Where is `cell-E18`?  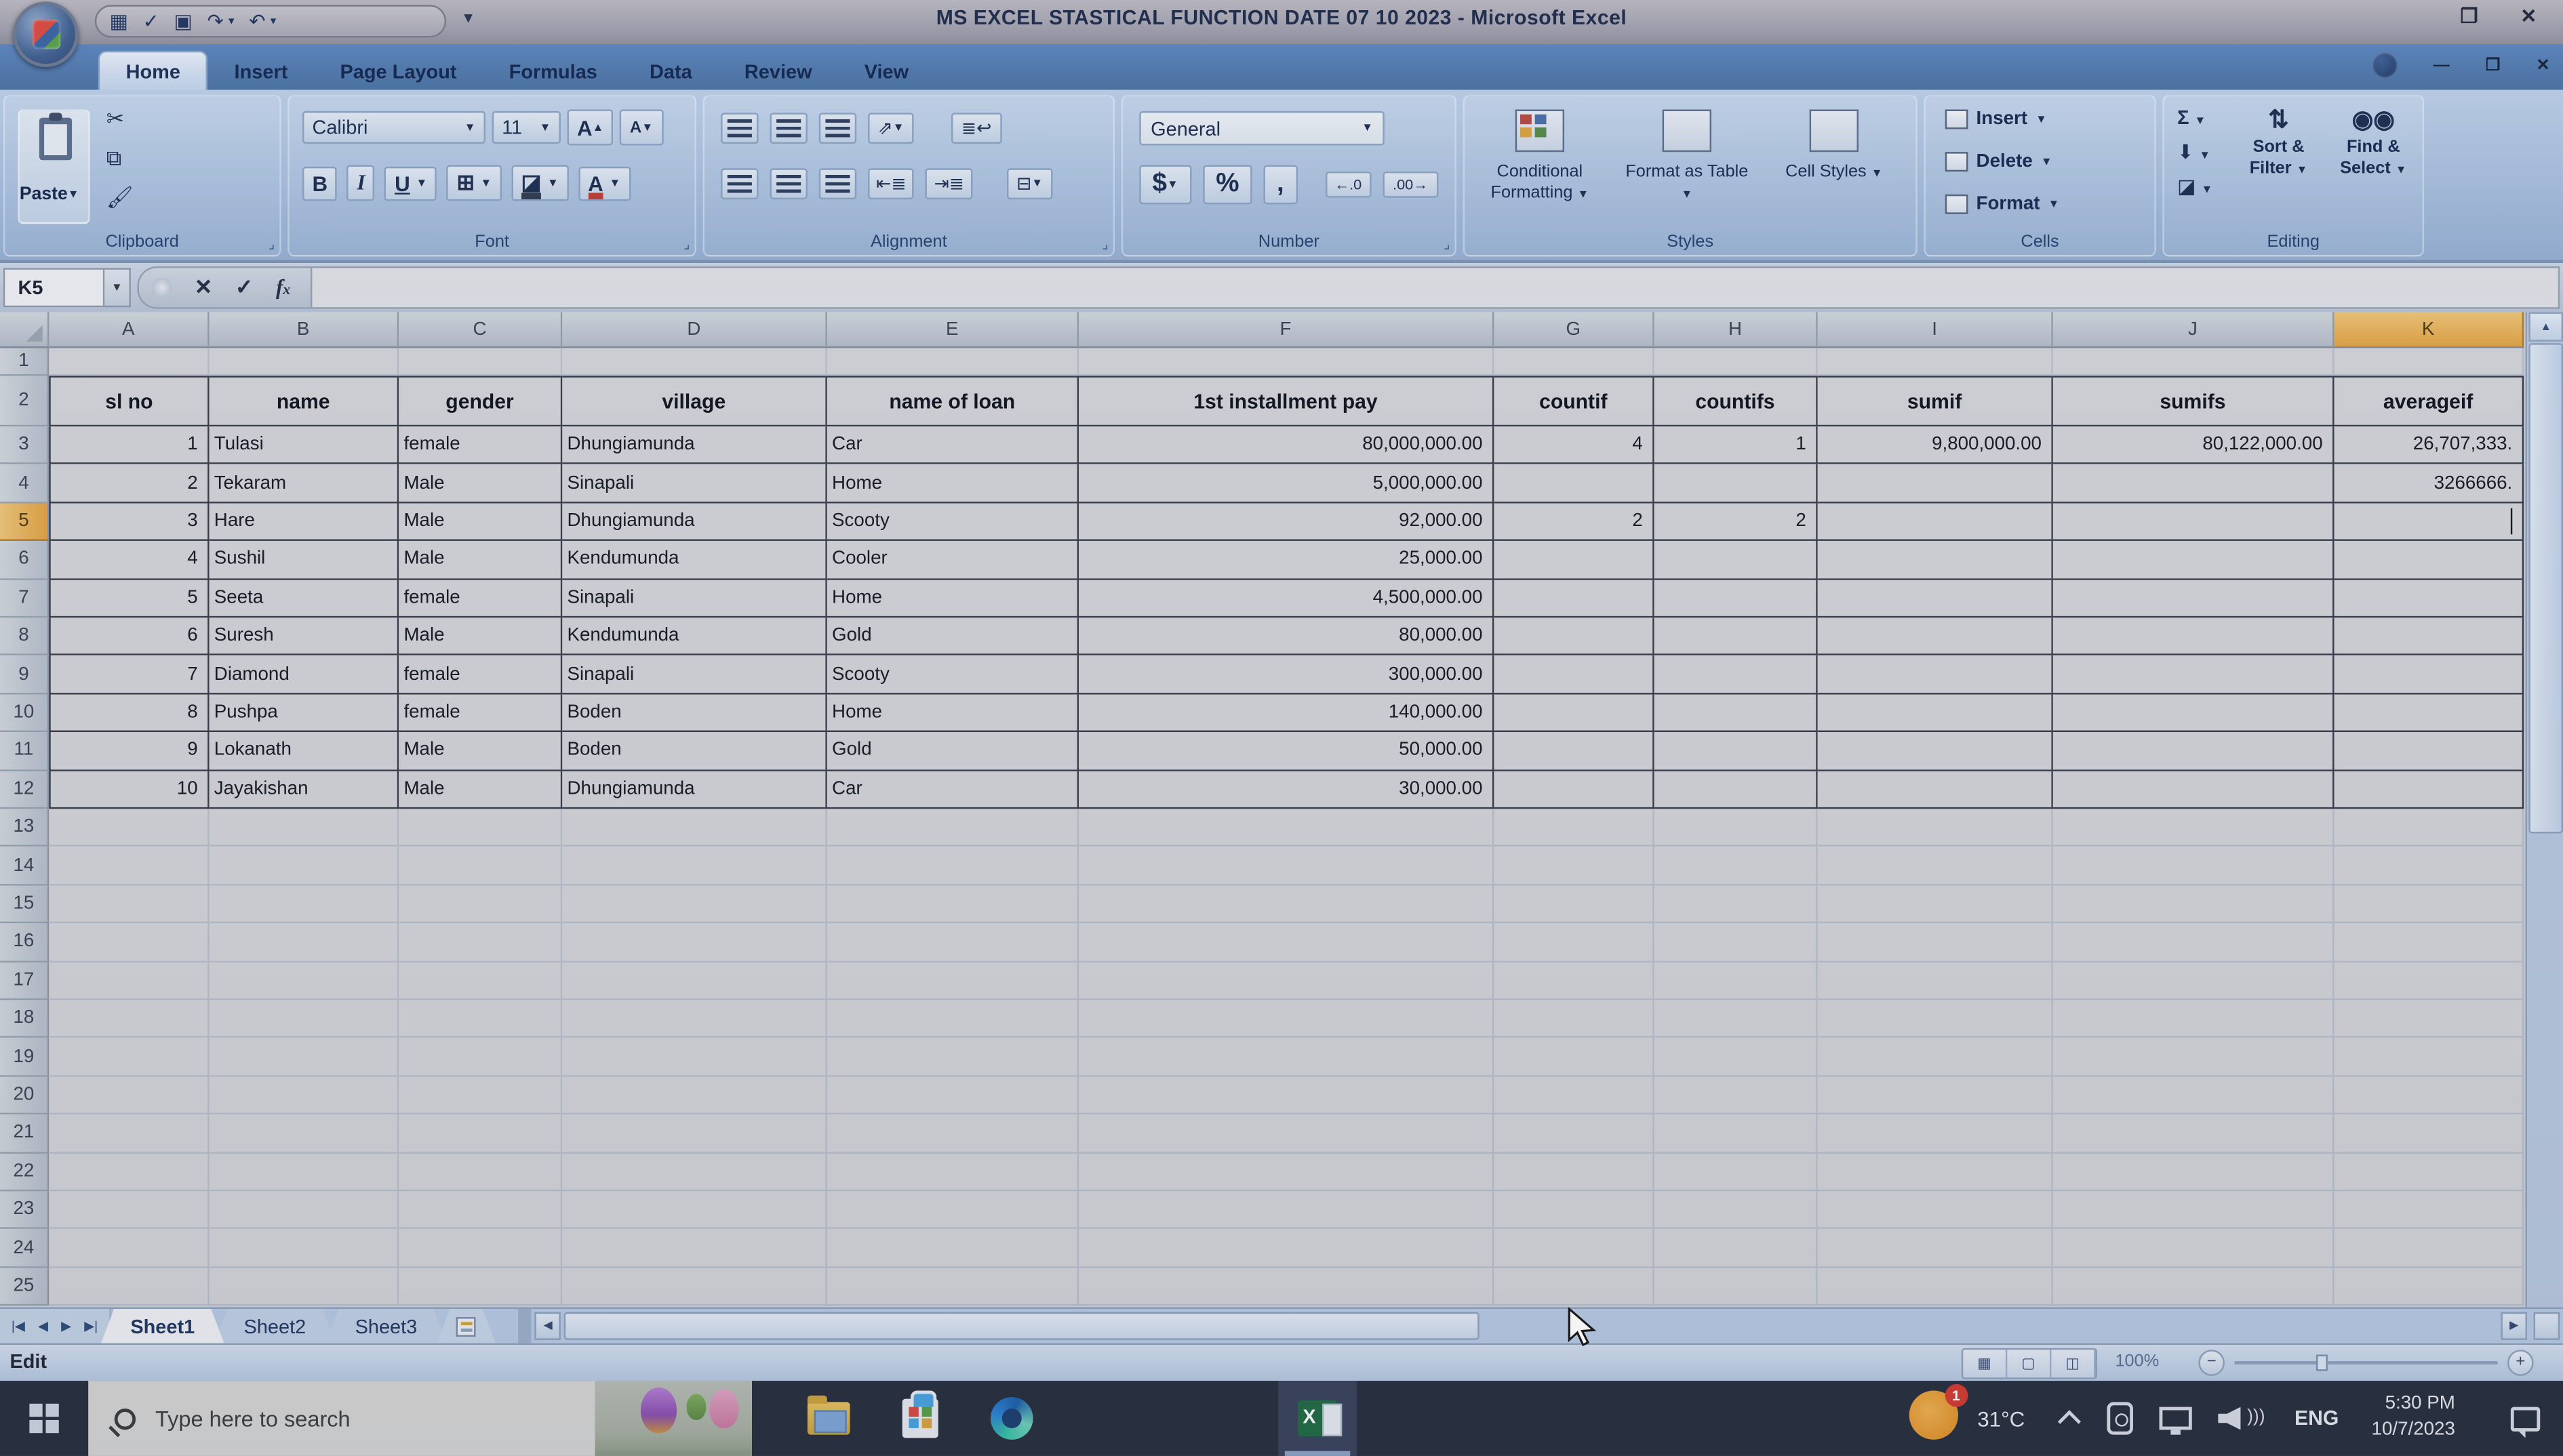
cell-E18 is located at coordinates (953, 1019).